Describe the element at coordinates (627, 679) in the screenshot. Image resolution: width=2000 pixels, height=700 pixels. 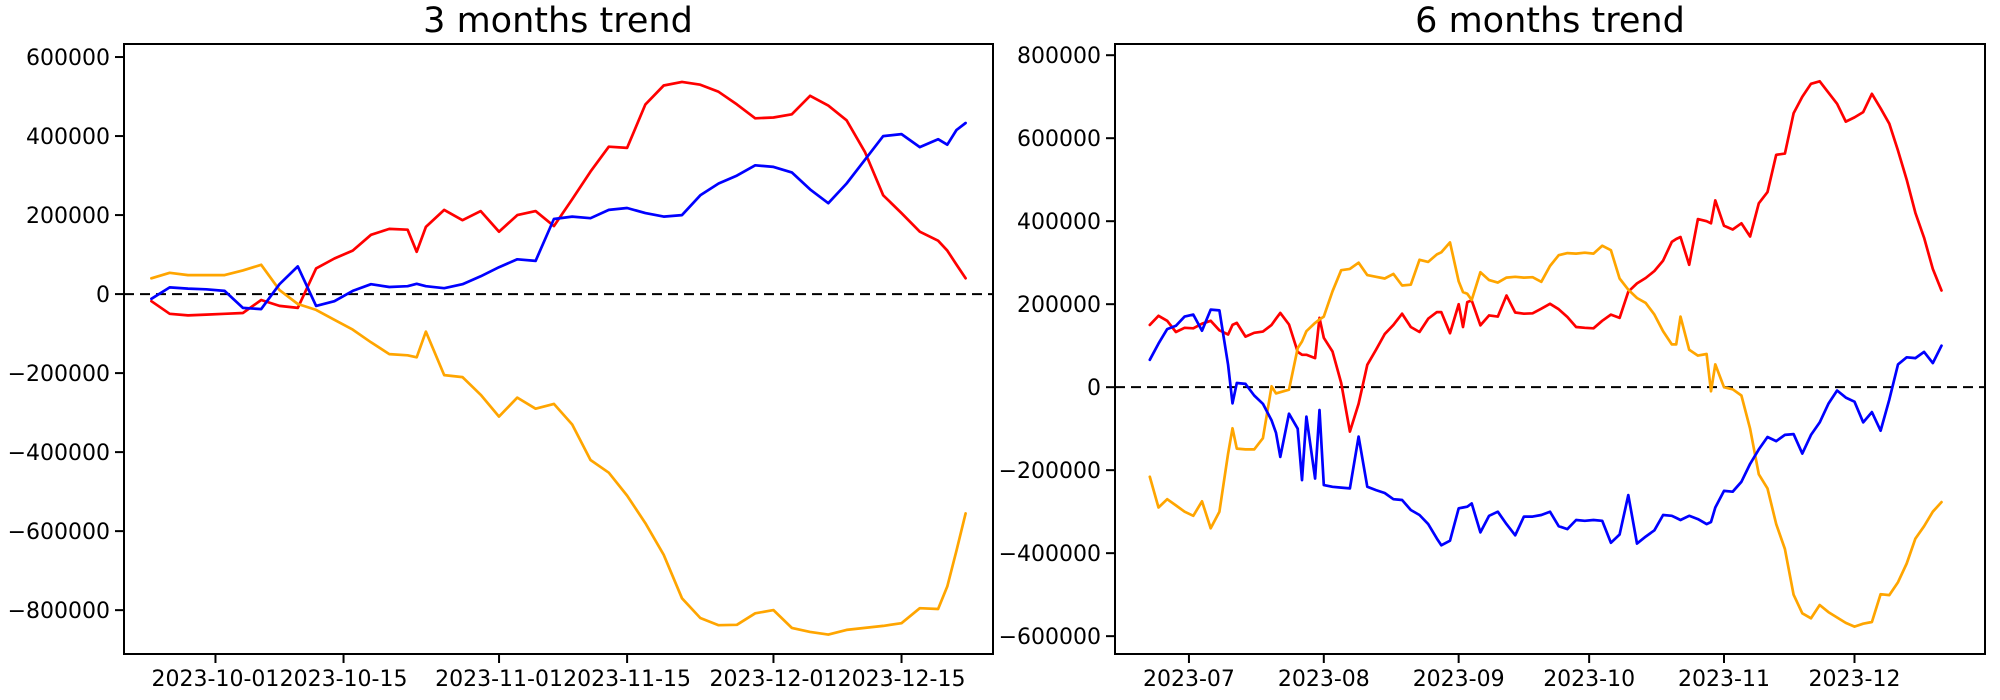
I see `x-tick-label: 2023-11-15` at that location.